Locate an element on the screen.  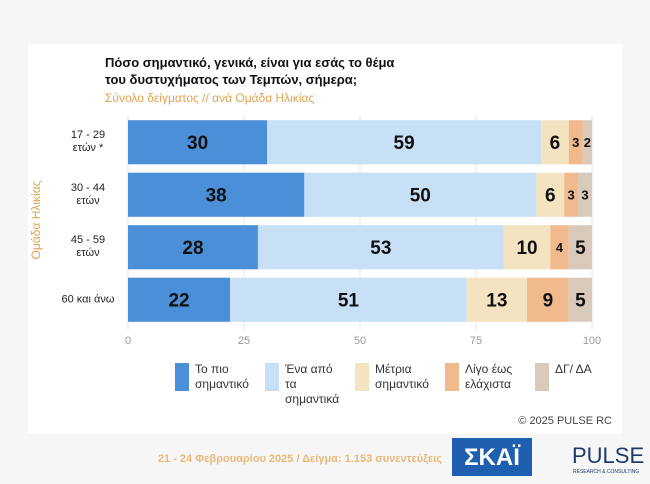
value-label: 9 is located at coordinates (548, 301).